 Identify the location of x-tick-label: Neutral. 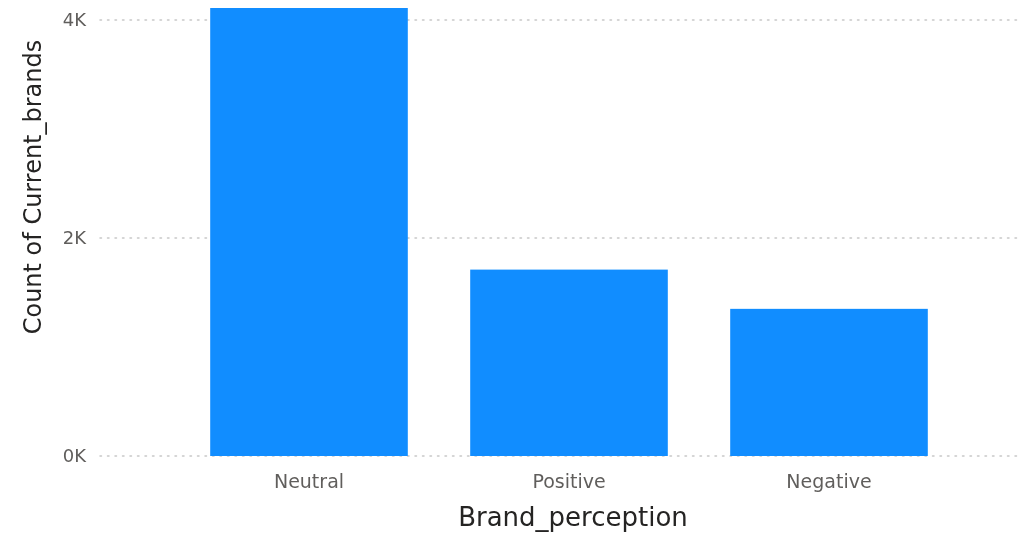
(309, 481).